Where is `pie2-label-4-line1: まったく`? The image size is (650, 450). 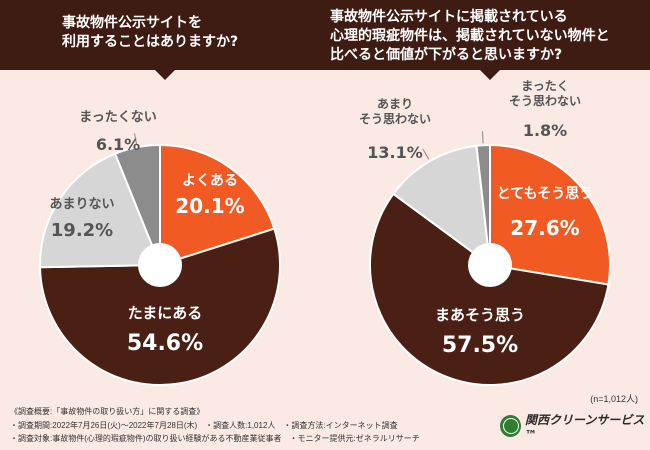 pie2-label-4-line1: まったく is located at coordinates (545, 86).